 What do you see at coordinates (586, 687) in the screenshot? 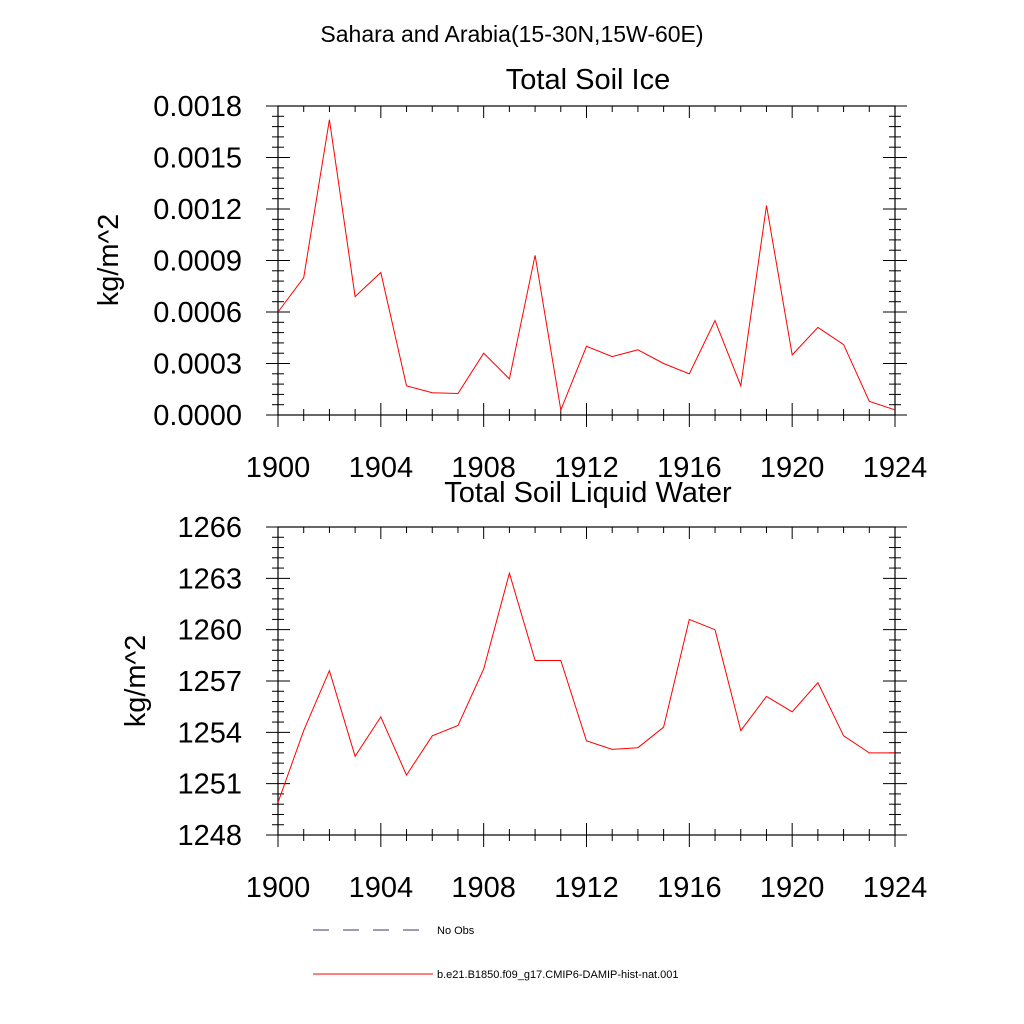
I see `series-line` at bounding box center [586, 687].